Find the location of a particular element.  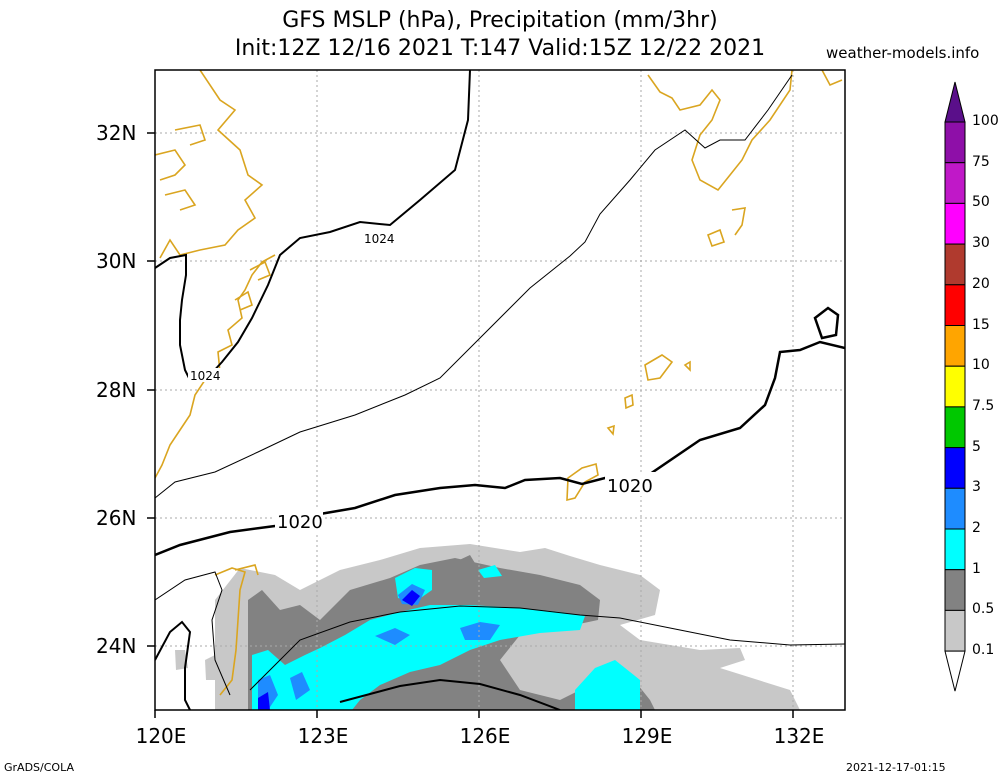

lat-label: 26N is located at coordinates (116, 518).